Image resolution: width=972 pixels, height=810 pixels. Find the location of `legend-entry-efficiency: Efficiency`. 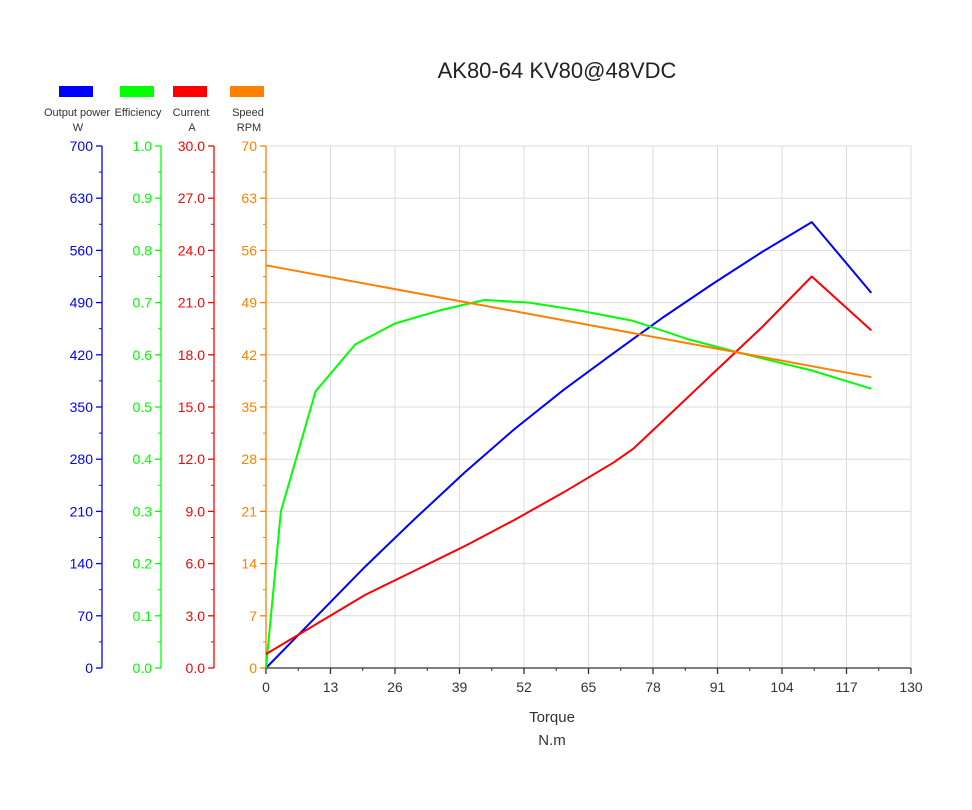

legend-entry-efficiency: Efficiency is located at coordinates (138, 102).